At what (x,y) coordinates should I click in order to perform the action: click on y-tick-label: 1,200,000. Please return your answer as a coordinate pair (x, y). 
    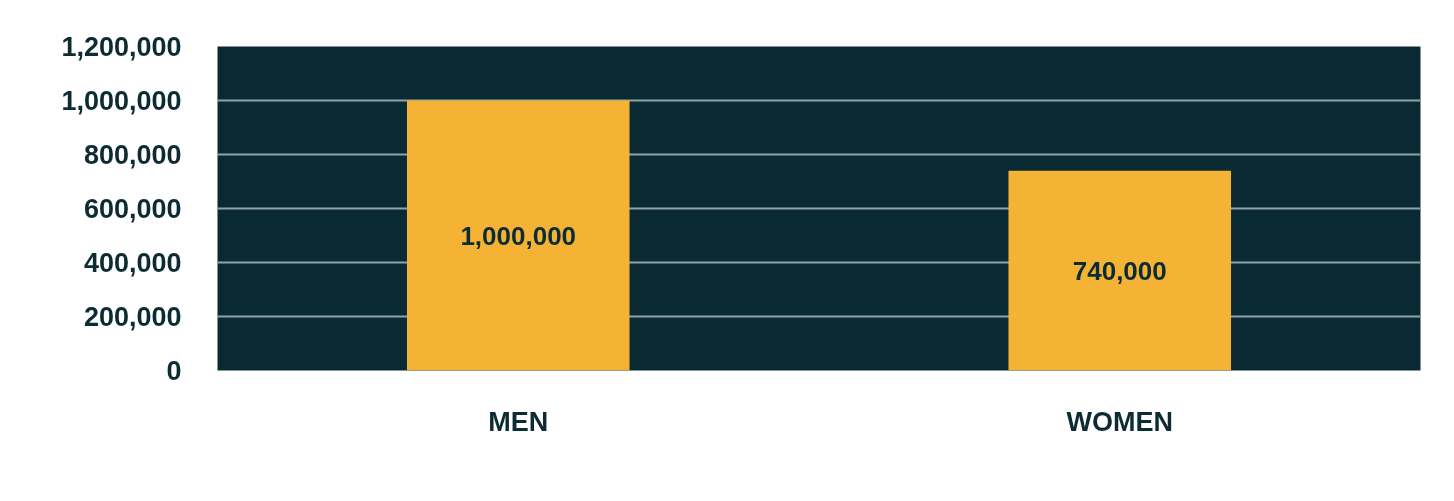
    Looking at the image, I should click on (121, 47).